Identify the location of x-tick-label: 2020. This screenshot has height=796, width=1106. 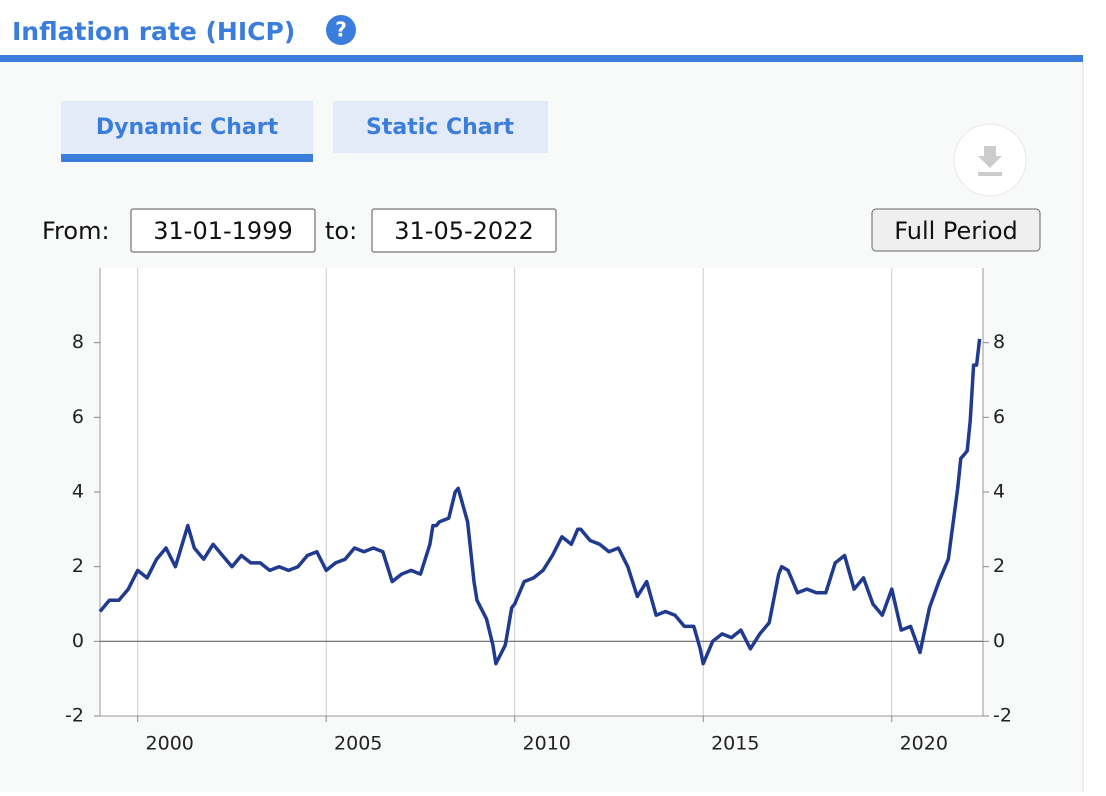
(924, 744).